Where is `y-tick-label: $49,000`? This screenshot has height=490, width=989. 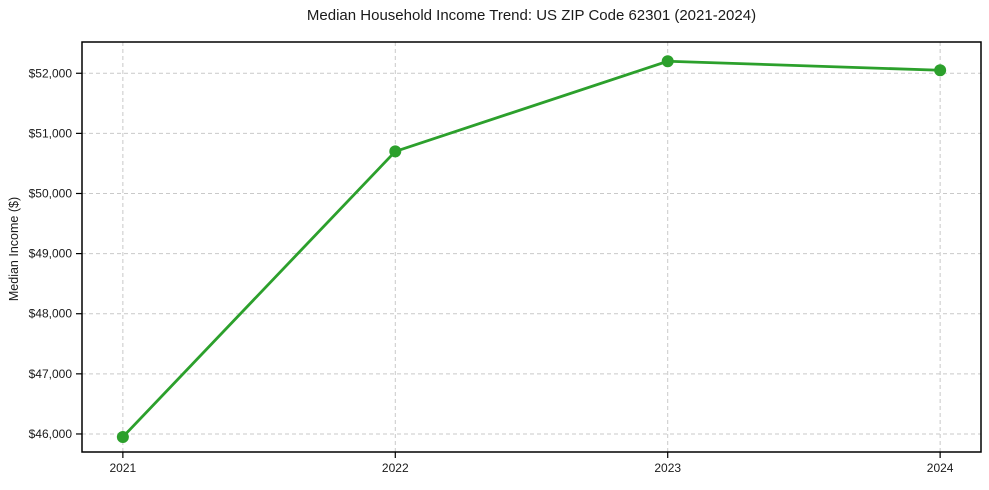 y-tick-label: $49,000 is located at coordinates (51, 254).